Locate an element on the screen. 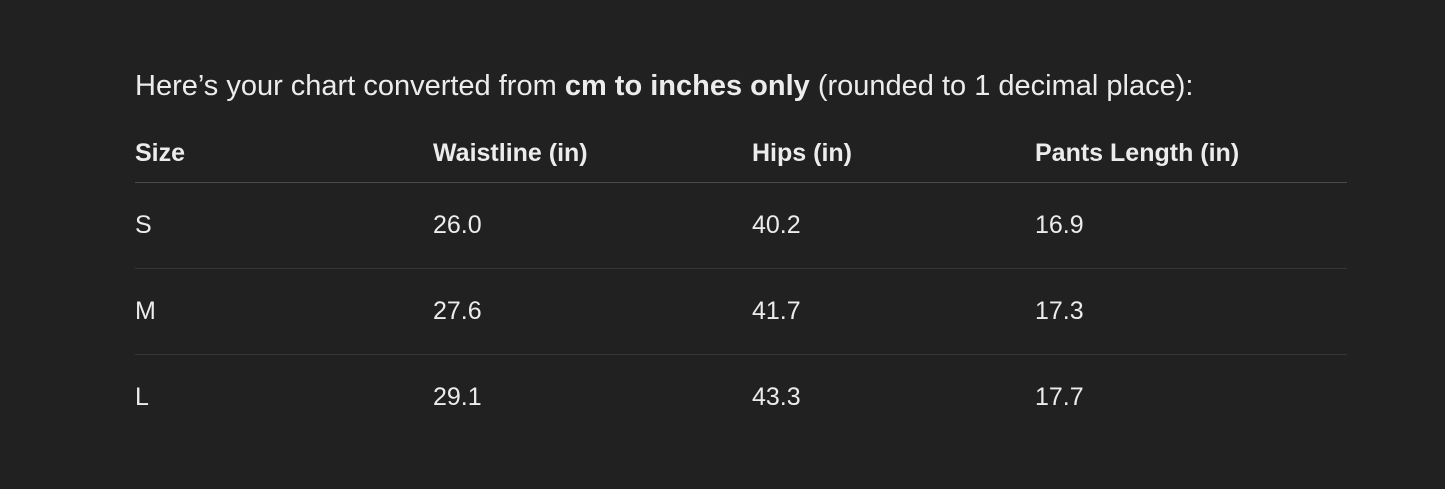 This screenshot has height=489, width=1445. table-row: S 26.0 40.2 16.9 is located at coordinates (741, 225).